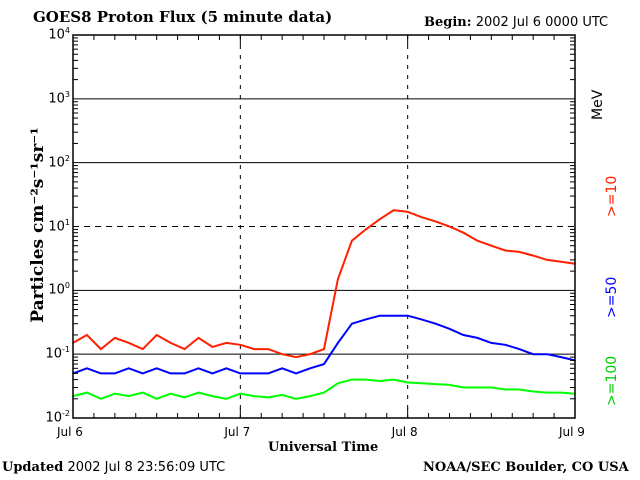 The image size is (640, 480). Describe the element at coordinates (542, 22) in the screenshot. I see `begin-value: 2002 Jul 6 0000 UTC` at that location.